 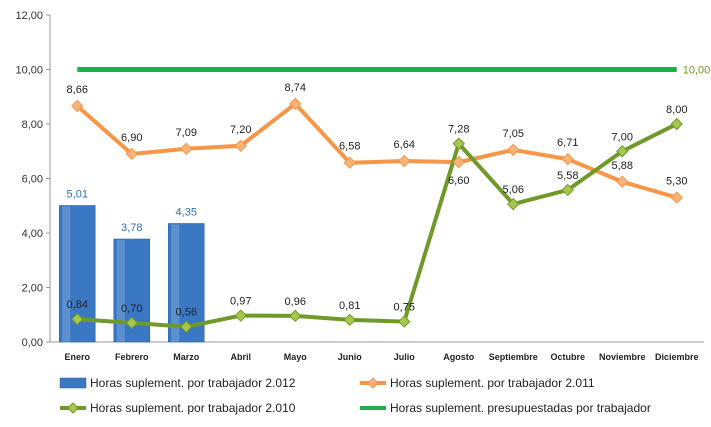 I want to click on legend-label: Horas suplement. por trabajador 2.010, so click(x=193, y=408).